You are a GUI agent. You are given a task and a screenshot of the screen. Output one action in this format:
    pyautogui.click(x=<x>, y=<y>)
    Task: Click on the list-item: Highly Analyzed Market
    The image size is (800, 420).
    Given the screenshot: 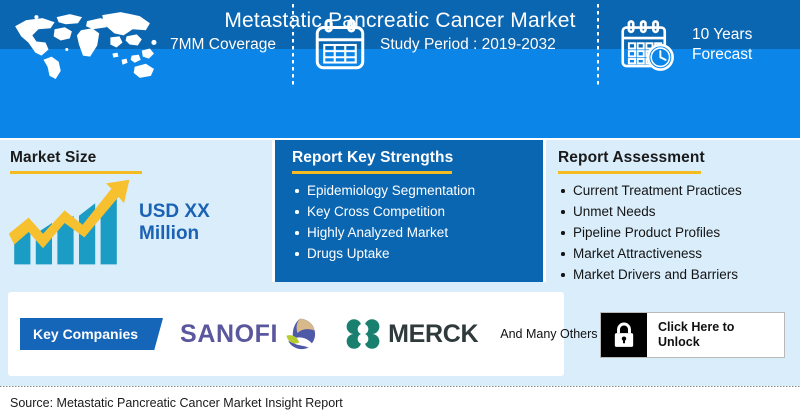 What is the action you would take?
    pyautogui.click(x=417, y=232)
    